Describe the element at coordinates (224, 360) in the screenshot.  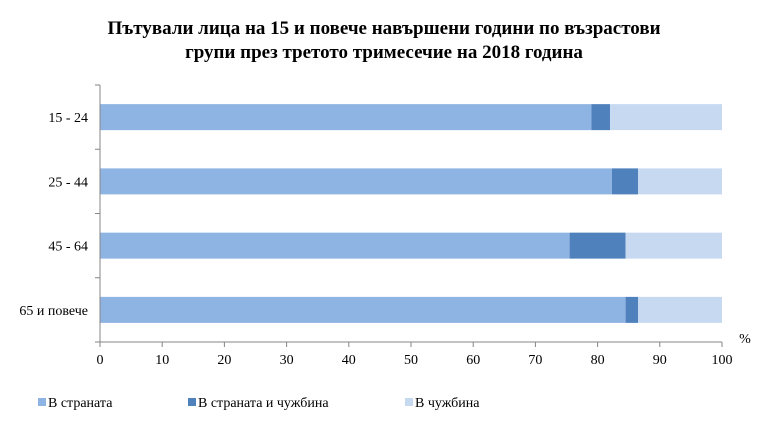
I see `x-tick-label: 20` at that location.